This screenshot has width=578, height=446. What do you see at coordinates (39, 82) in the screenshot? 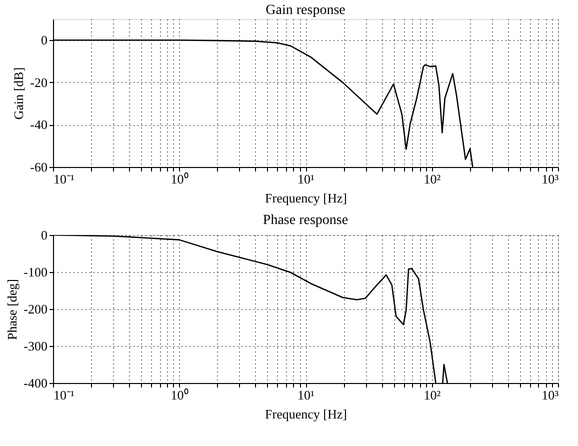
I see `y-tick-label: -20` at bounding box center [39, 82].